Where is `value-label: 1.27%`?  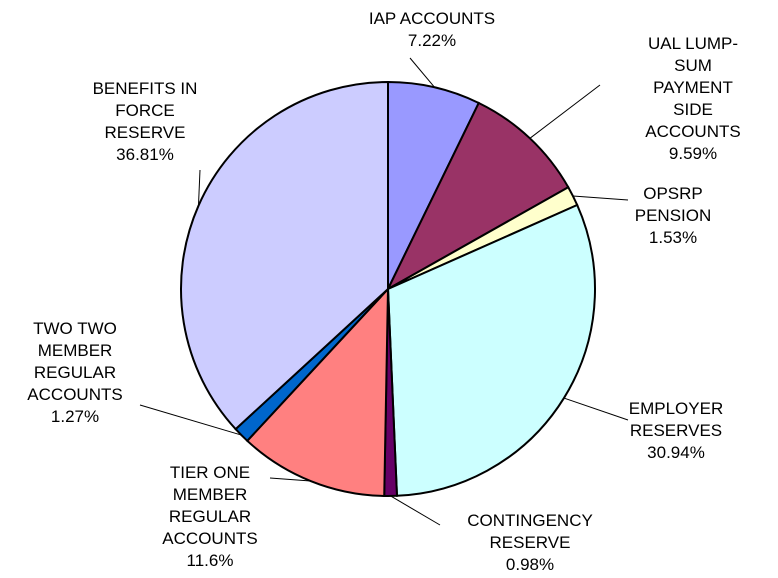 value-label: 1.27% is located at coordinates (75, 416).